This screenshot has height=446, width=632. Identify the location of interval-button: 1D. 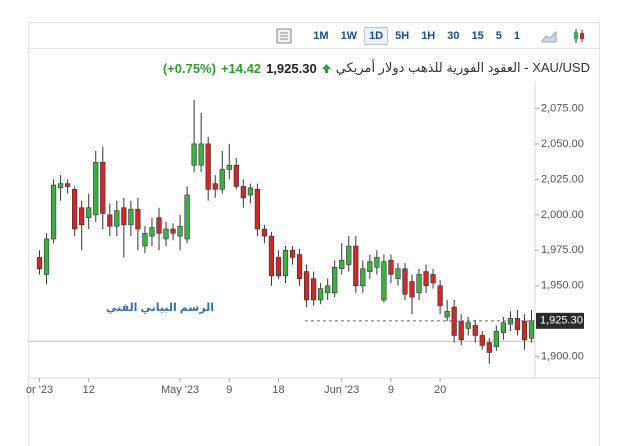
(376, 35).